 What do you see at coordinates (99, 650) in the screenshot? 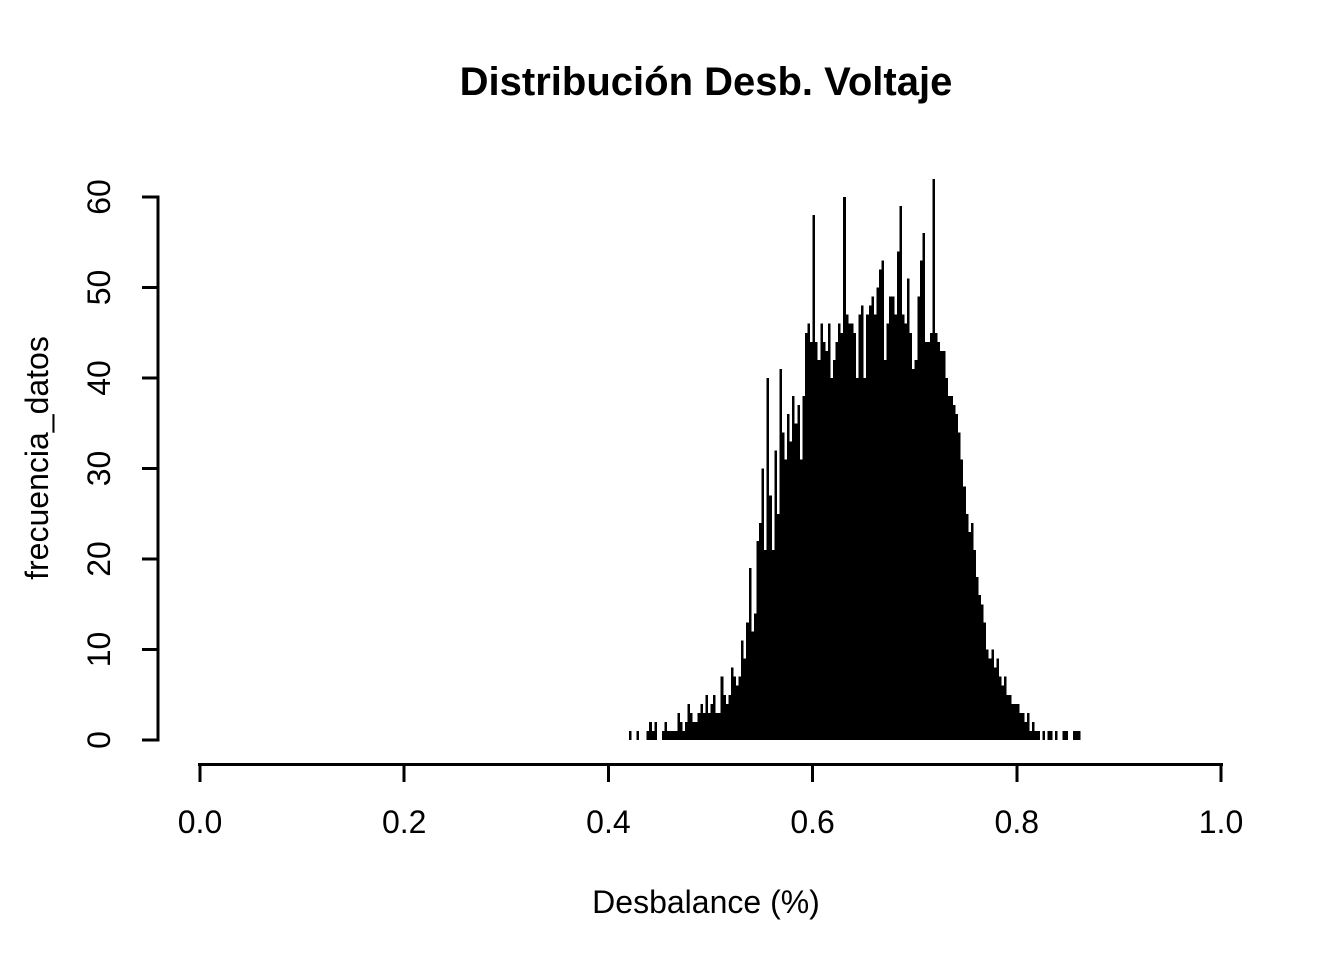
I see `y-tick-label: 10` at bounding box center [99, 650].